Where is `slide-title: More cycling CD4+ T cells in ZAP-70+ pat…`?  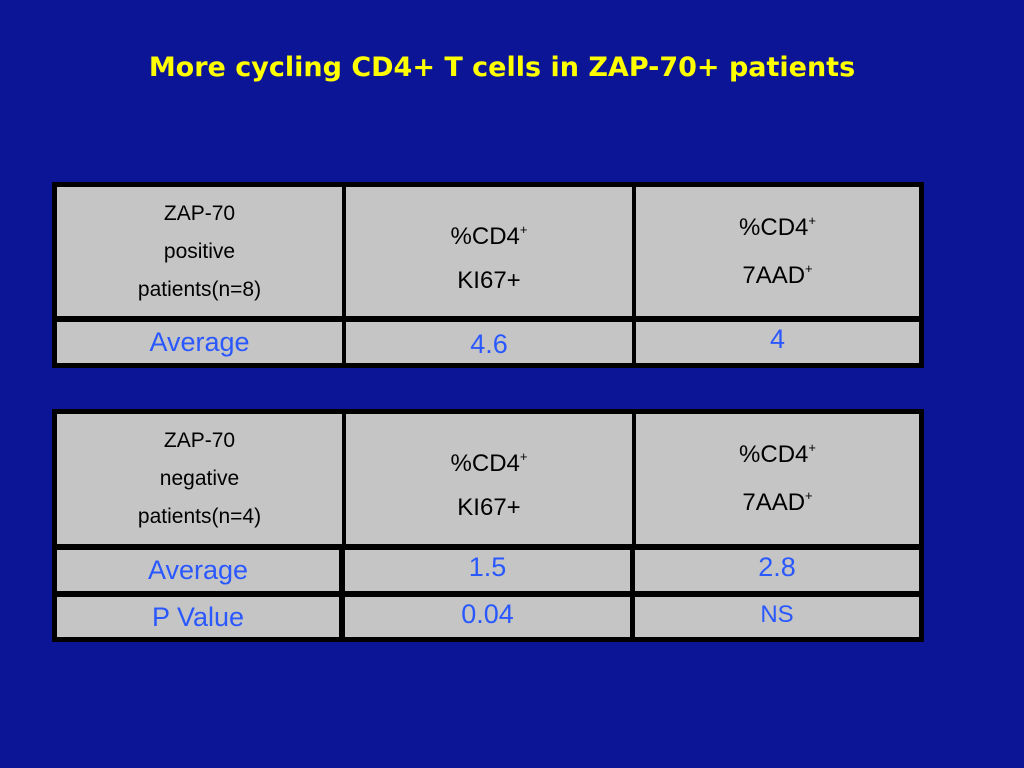 slide-title: More cycling CD4+ T cells in ZAP-70+ pat… is located at coordinates (502, 67).